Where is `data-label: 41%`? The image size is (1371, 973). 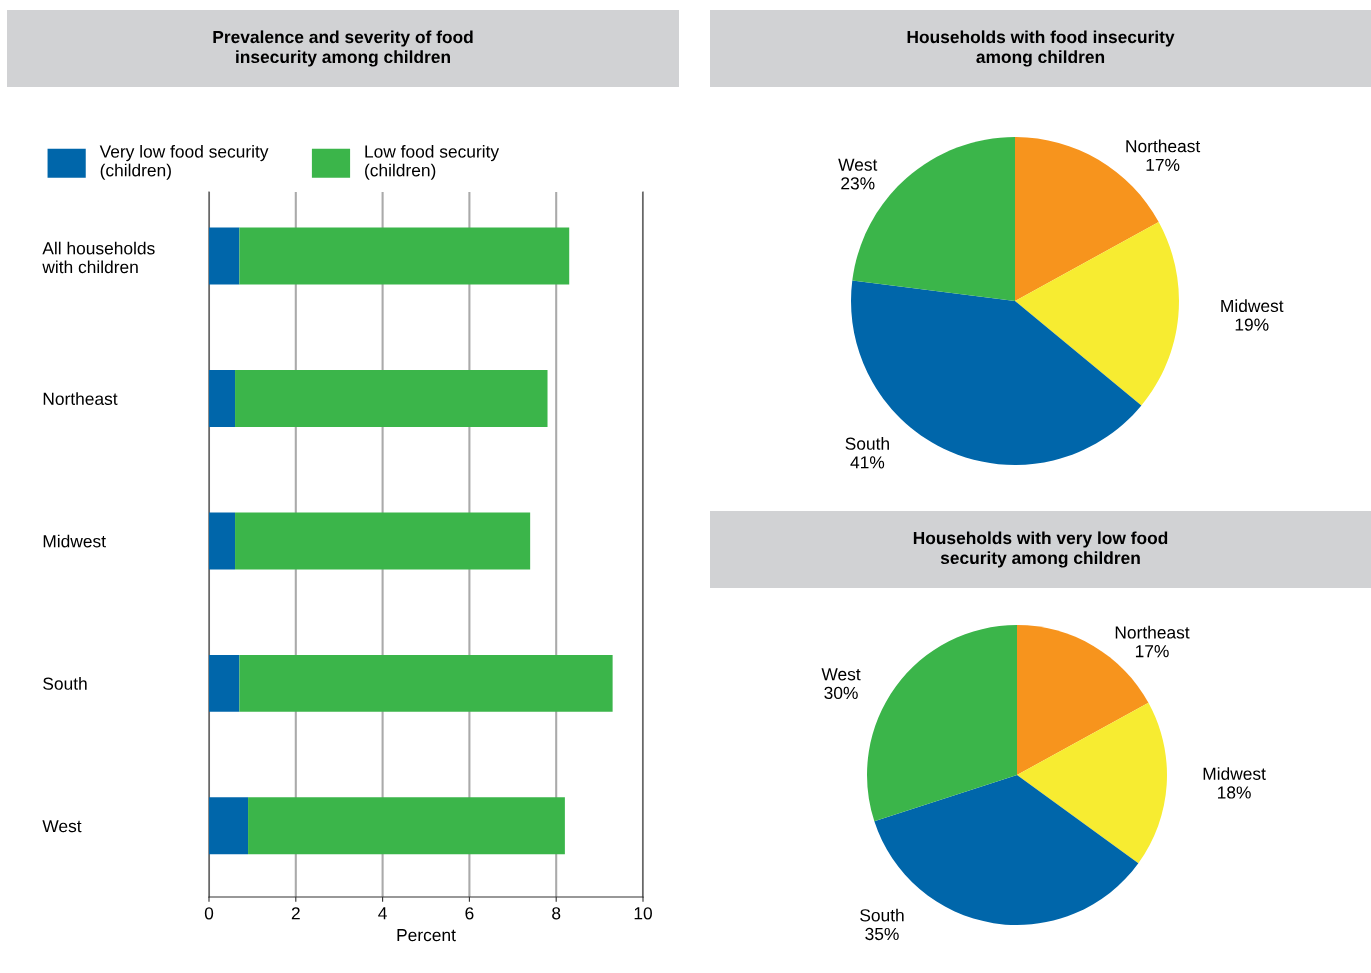
data-label: 41% is located at coordinates (867, 462).